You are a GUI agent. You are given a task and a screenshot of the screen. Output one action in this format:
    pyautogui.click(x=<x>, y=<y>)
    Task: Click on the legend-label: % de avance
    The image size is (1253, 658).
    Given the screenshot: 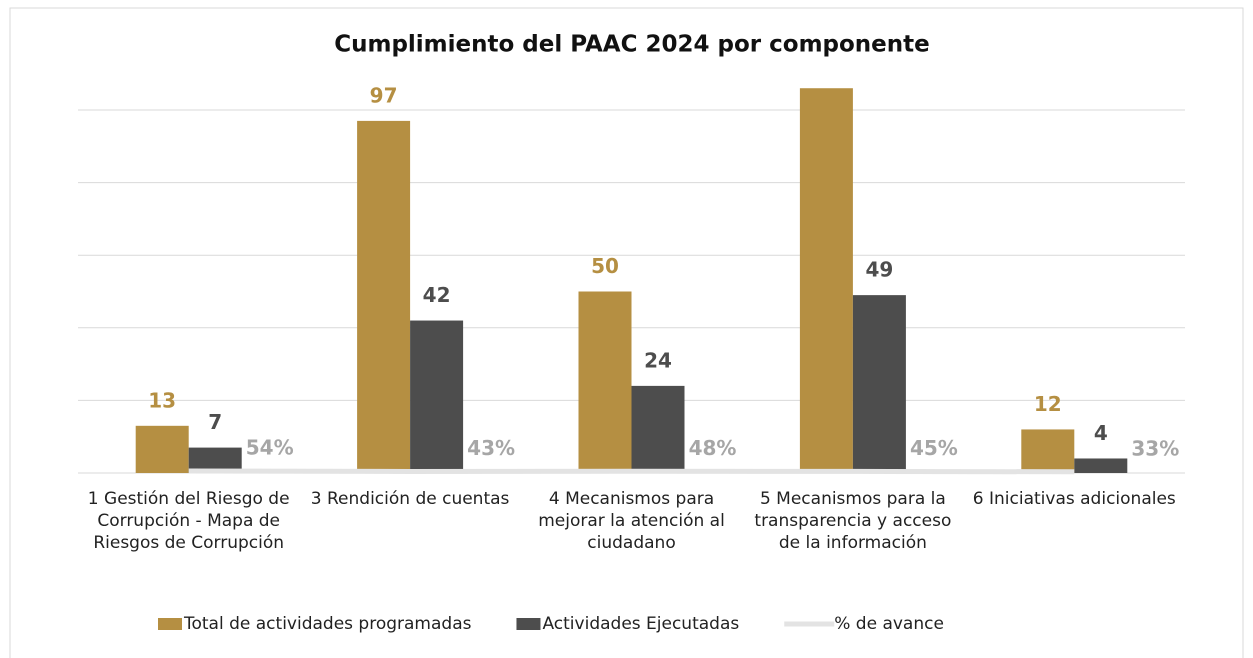 What is the action you would take?
    pyautogui.click(x=889, y=624)
    